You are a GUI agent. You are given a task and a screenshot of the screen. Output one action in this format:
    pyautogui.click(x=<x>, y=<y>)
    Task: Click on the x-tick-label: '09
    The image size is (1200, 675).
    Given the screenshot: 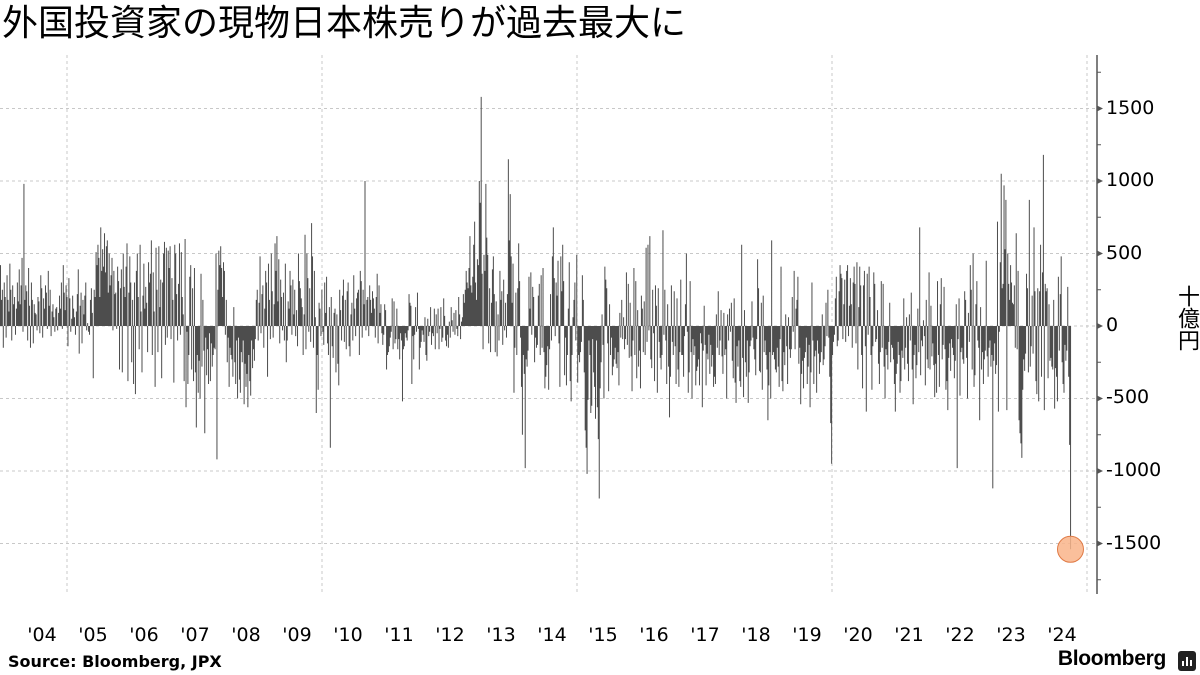 What is the action you would take?
    pyautogui.click(x=297, y=635)
    